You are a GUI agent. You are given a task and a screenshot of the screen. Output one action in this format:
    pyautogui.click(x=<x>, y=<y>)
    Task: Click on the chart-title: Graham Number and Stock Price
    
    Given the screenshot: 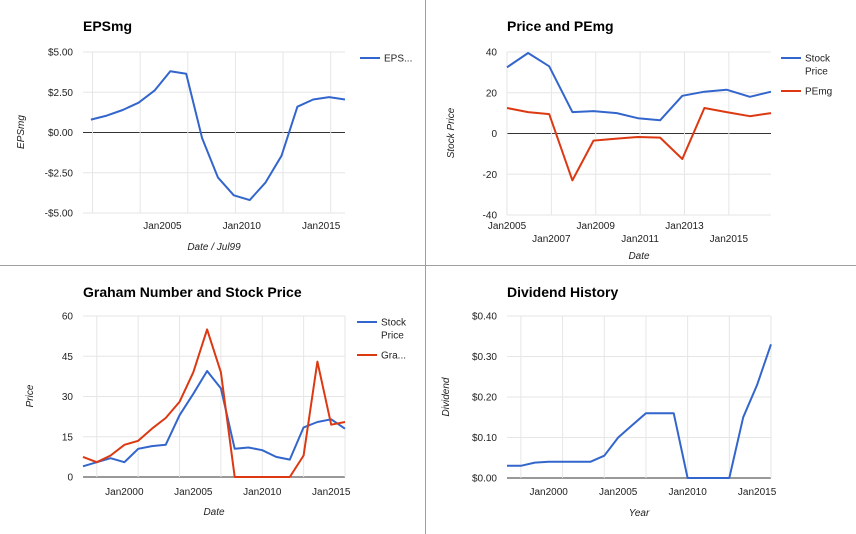 What is the action you would take?
    pyautogui.click(x=192, y=292)
    